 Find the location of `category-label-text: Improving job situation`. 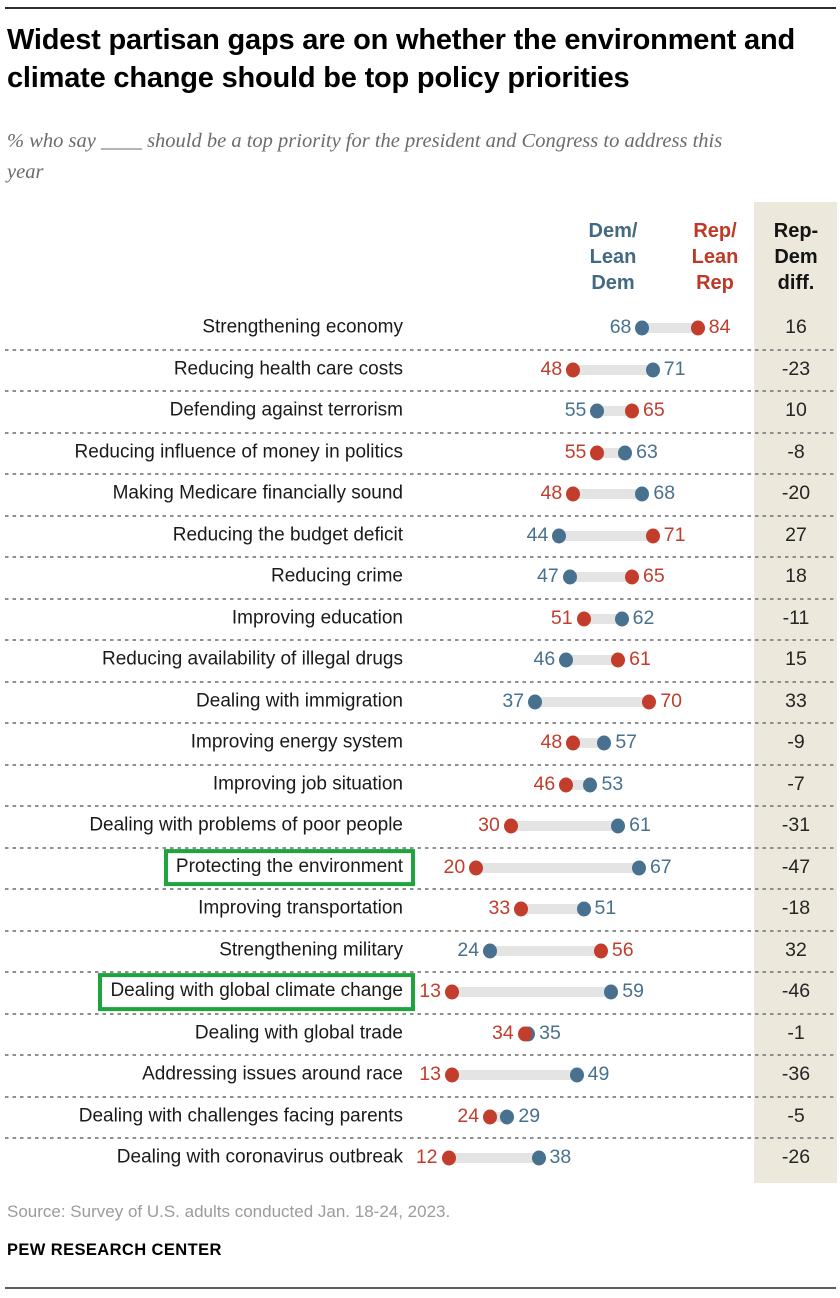

category-label-text: Improving job situation is located at coordinates (307, 784).